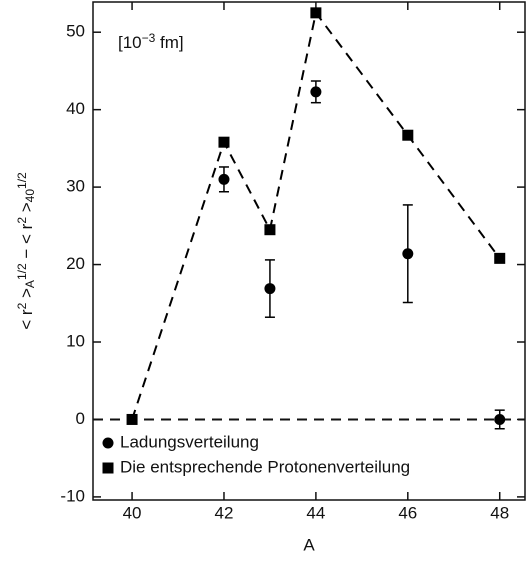 The width and height of the screenshot is (529, 565). Describe the element at coordinates (130, 42) in the screenshot. I see `annotation-part: [10` at that location.